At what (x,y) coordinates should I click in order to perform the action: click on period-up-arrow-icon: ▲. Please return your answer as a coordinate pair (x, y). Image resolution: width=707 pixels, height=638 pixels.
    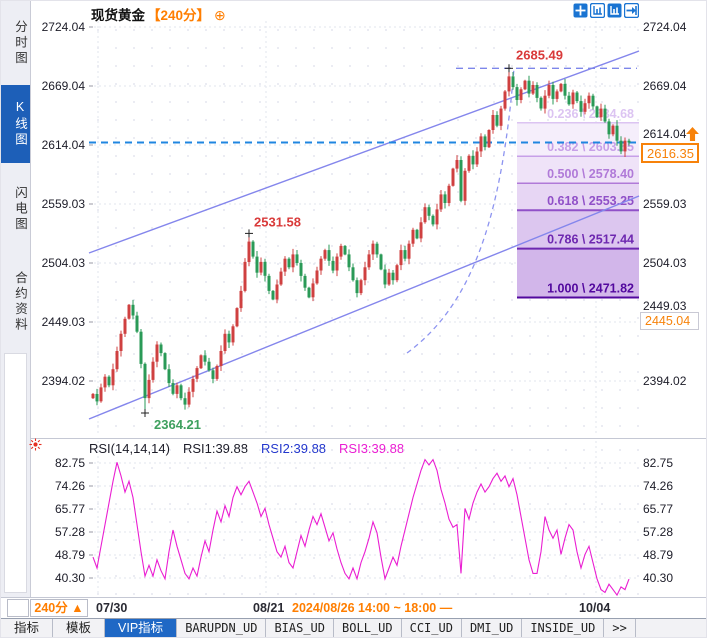
    Looking at the image, I should click on (77, 608).